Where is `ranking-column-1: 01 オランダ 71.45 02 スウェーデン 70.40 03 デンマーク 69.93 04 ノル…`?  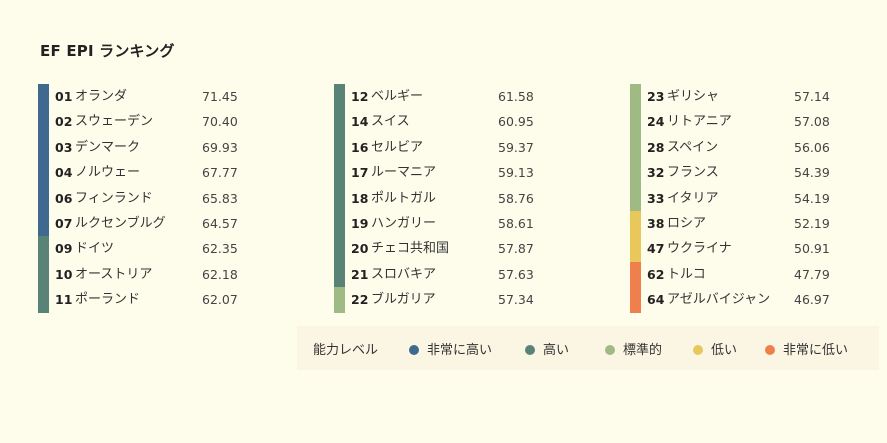 ranking-column-1: 01 オランダ 71.45 02 スウェーデン 70.40 03 デンマーク 69.93 04 ノル… is located at coordinates (153, 198).